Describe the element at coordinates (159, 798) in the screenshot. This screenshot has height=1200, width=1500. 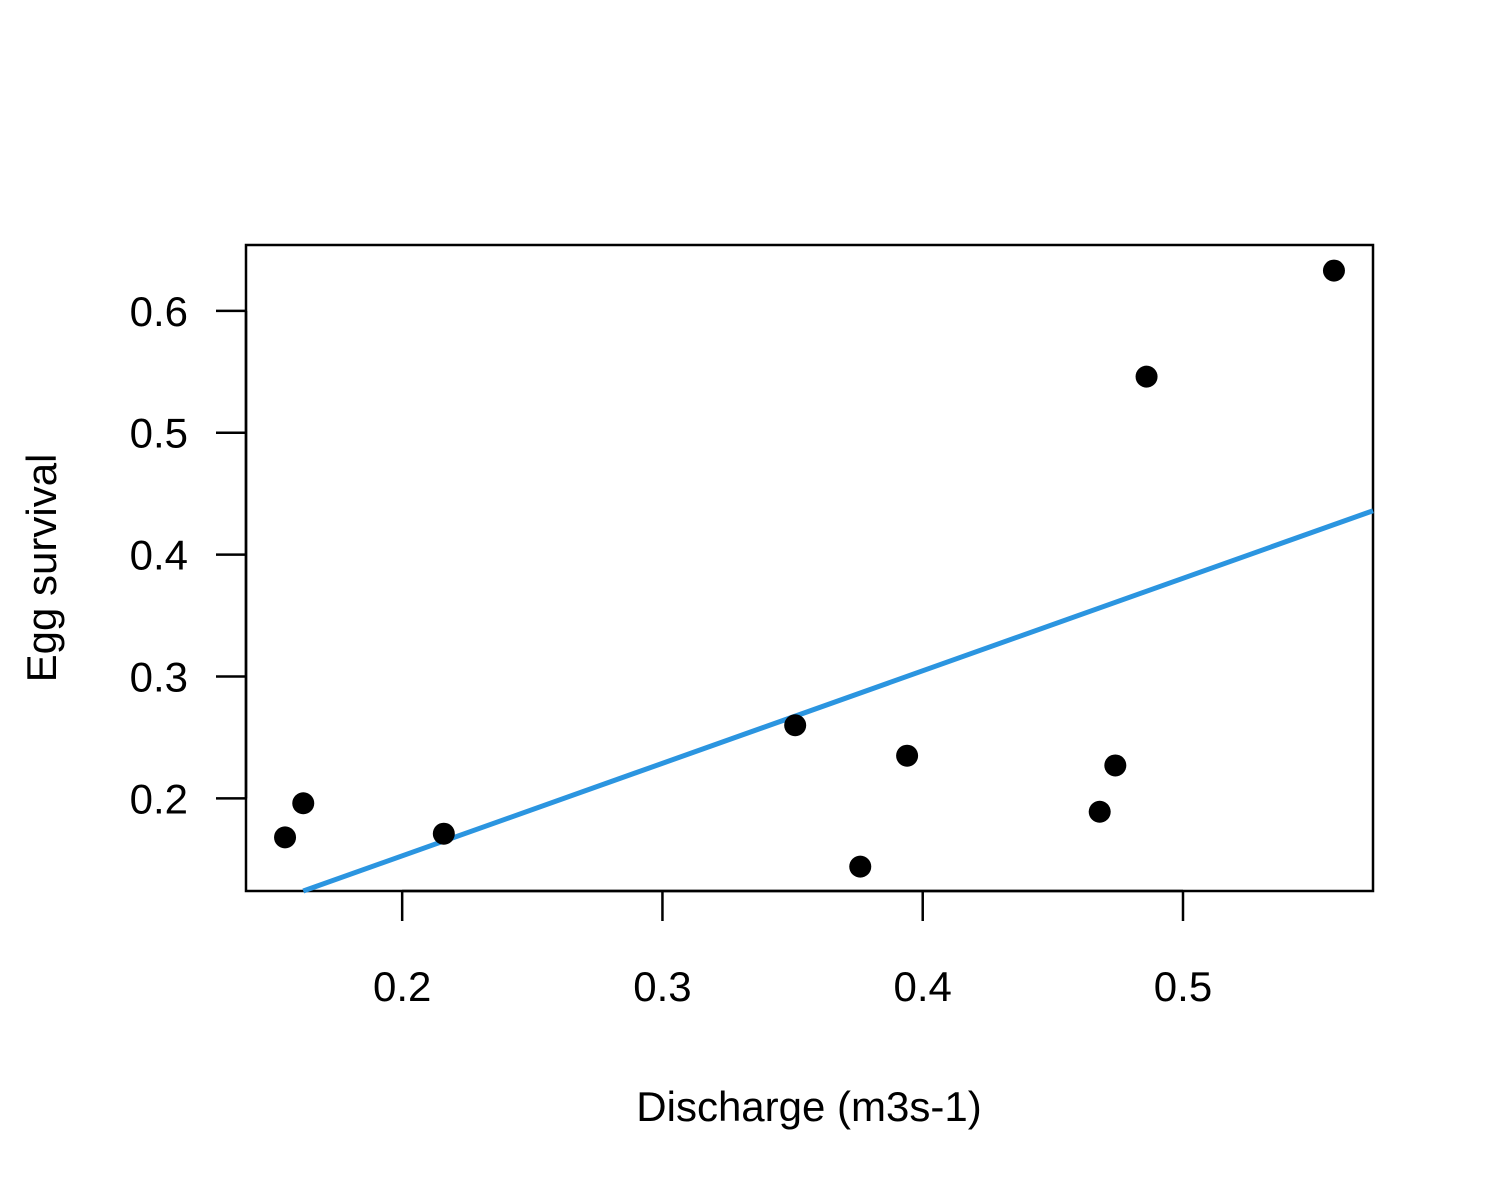
I see `y-tick-label: 0.2` at that location.